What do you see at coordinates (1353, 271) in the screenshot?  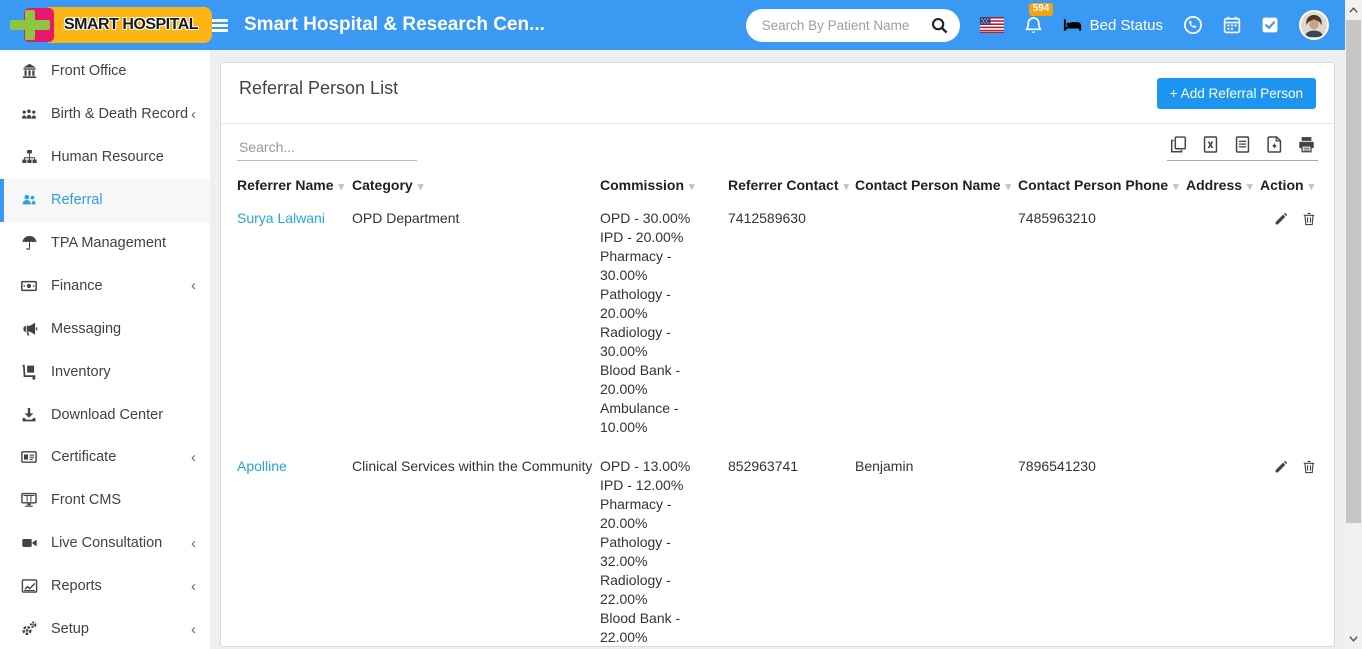 I see `scrollbar-thumb` at bounding box center [1353, 271].